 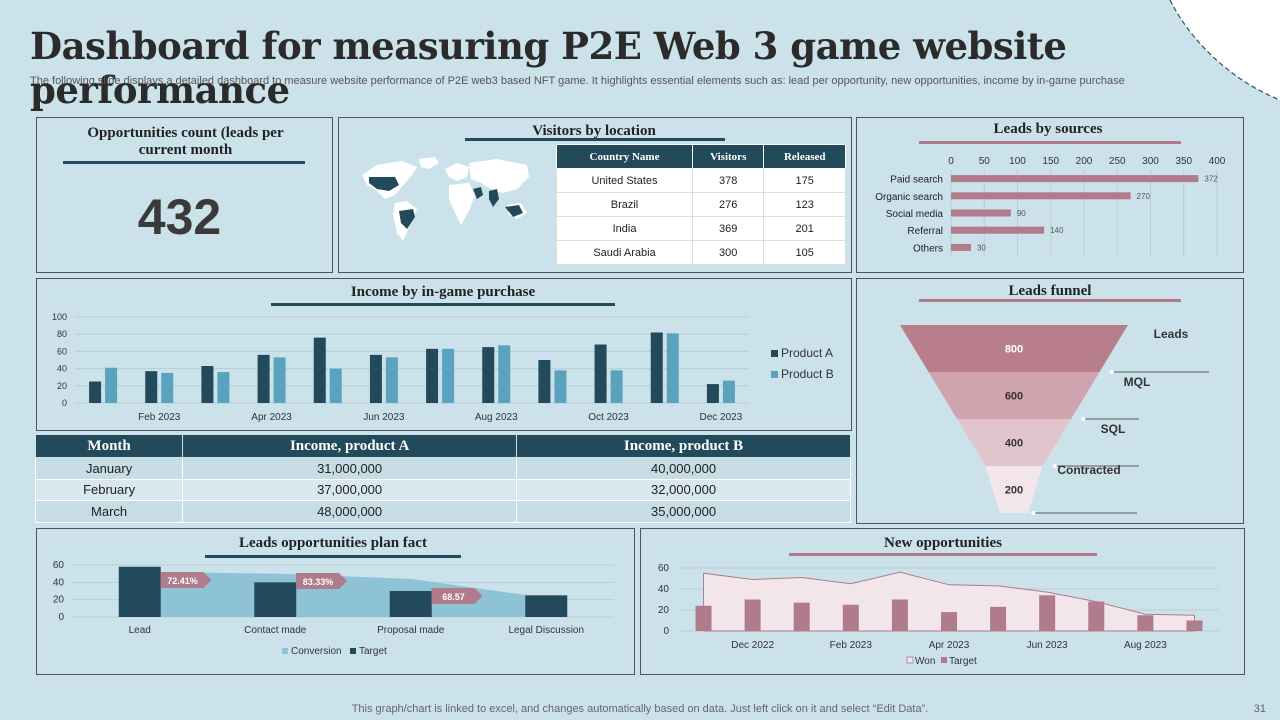 What do you see at coordinates (949, 645) in the screenshot?
I see `x-tick-label: Apr 2023` at bounding box center [949, 645].